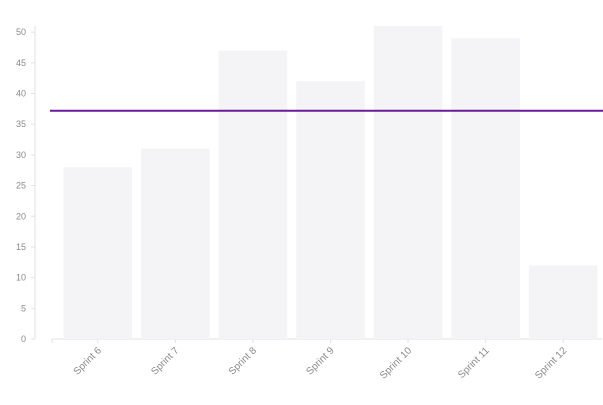 Image resolution: width=603 pixels, height=405 pixels. What do you see at coordinates (23, 308) in the screenshot?
I see `y-tick-label: 5` at bounding box center [23, 308].